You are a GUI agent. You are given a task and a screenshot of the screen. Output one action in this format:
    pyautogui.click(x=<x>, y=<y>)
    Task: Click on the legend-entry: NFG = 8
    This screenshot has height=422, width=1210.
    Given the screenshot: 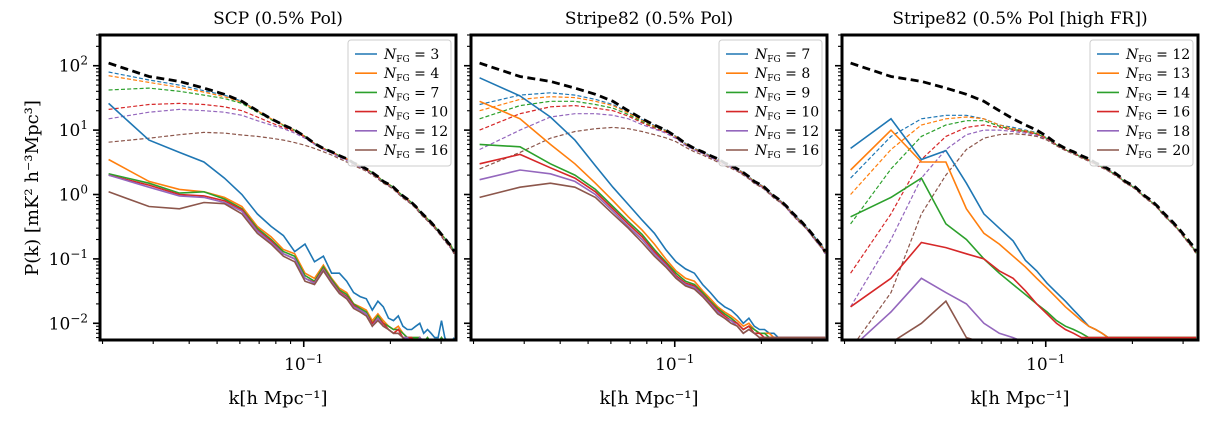 What is the action you would take?
    pyautogui.click(x=768, y=75)
    